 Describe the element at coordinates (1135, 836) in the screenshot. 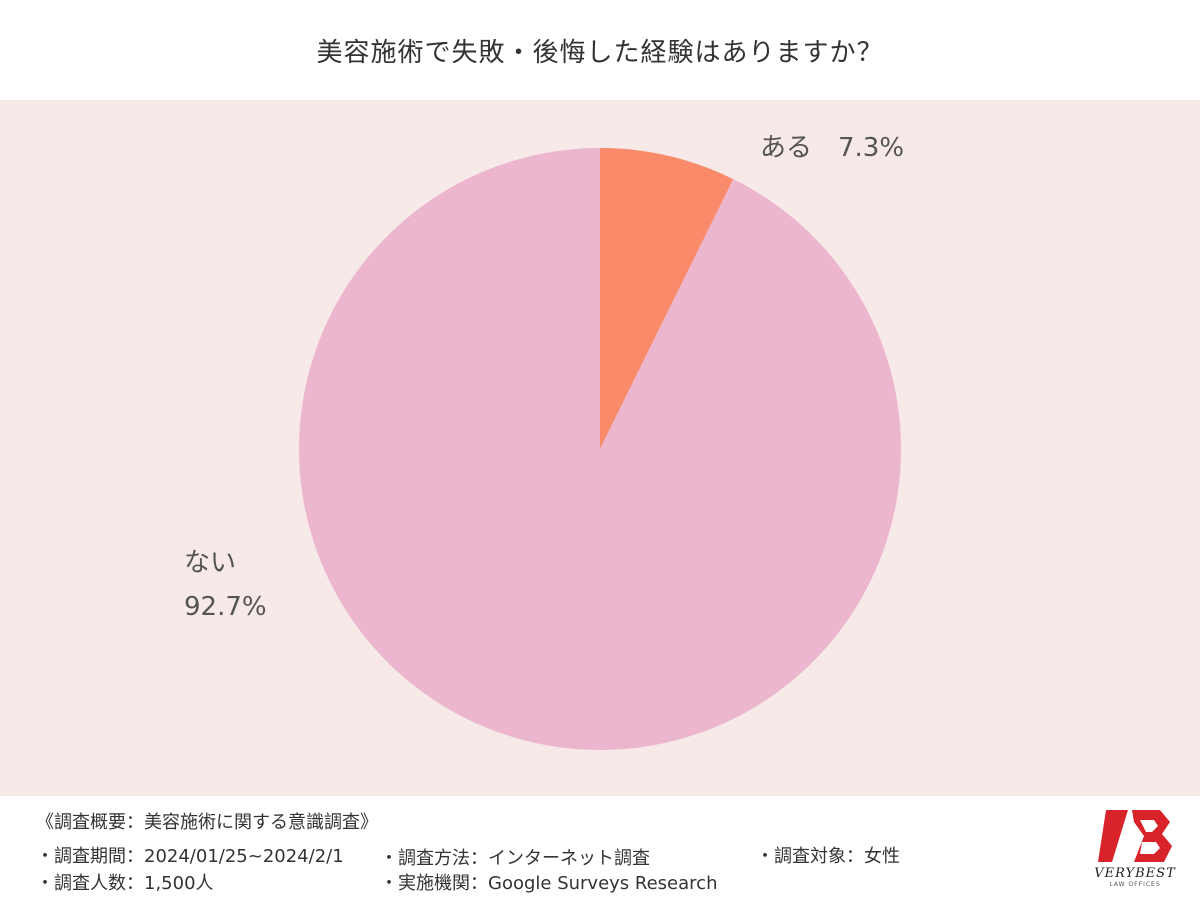

I see `logo-mark-icon` at that location.